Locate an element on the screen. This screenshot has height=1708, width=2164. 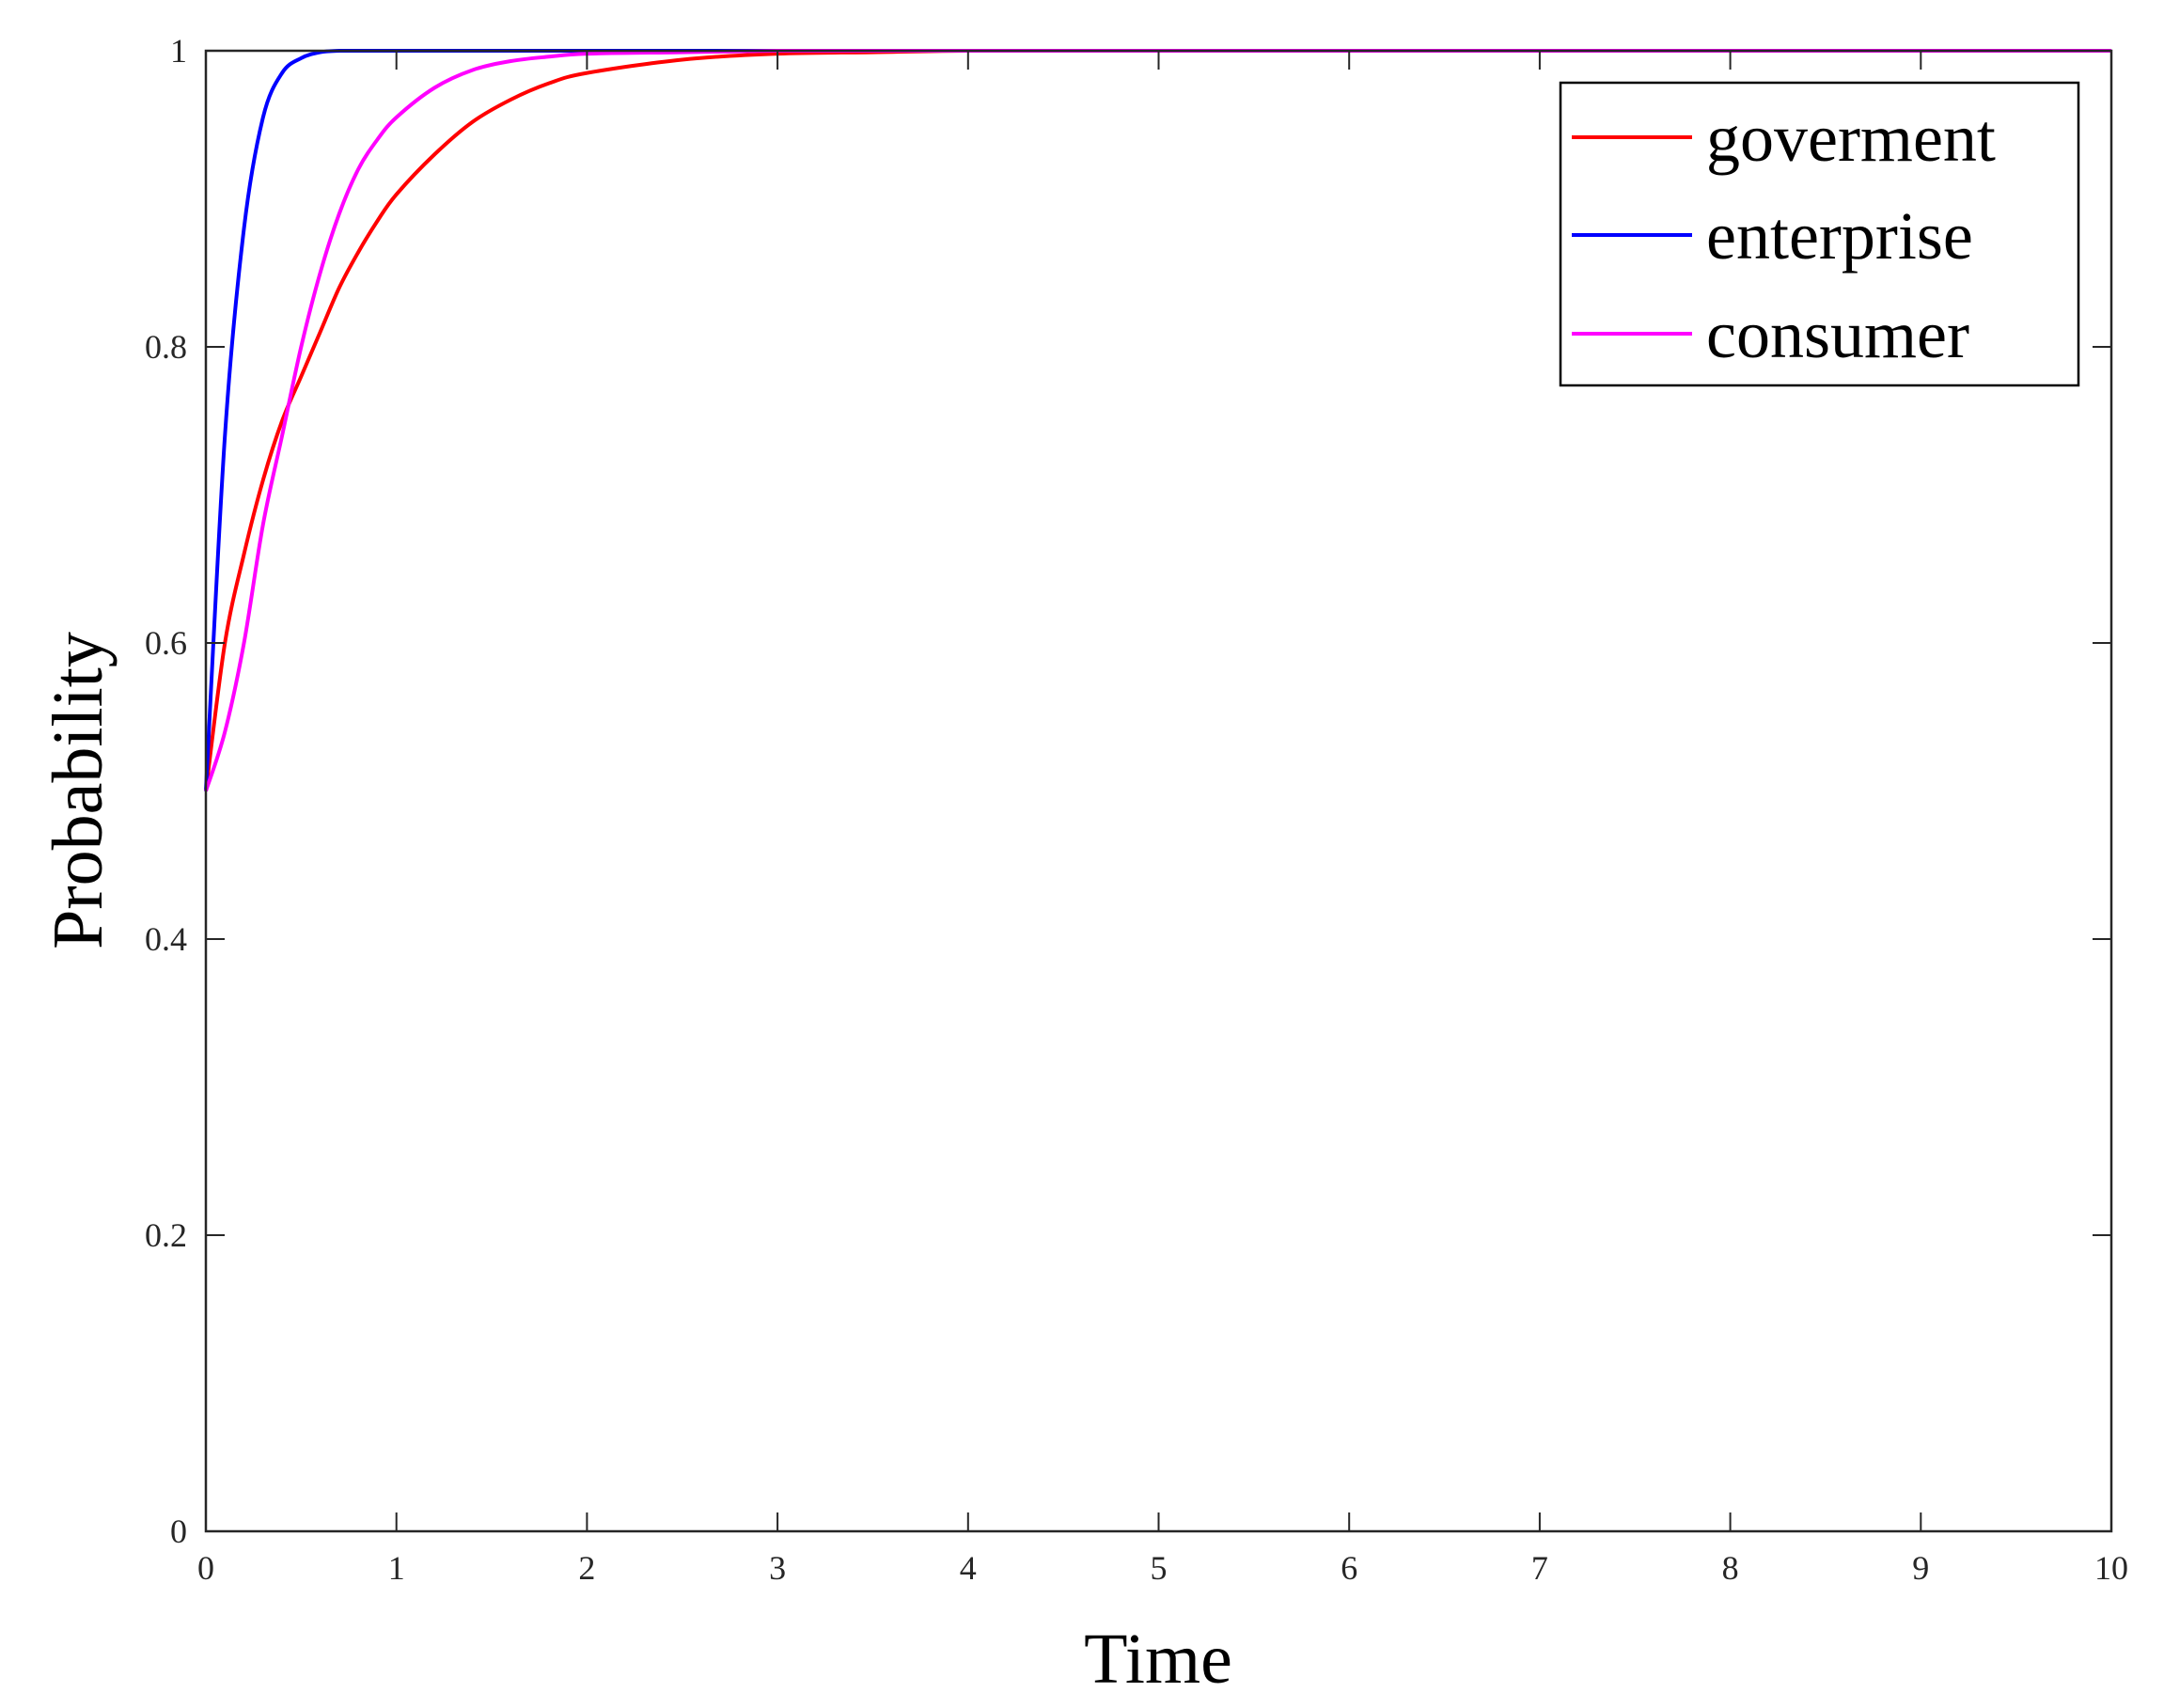
x-tick-label: 10 is located at coordinates (2111, 1568).